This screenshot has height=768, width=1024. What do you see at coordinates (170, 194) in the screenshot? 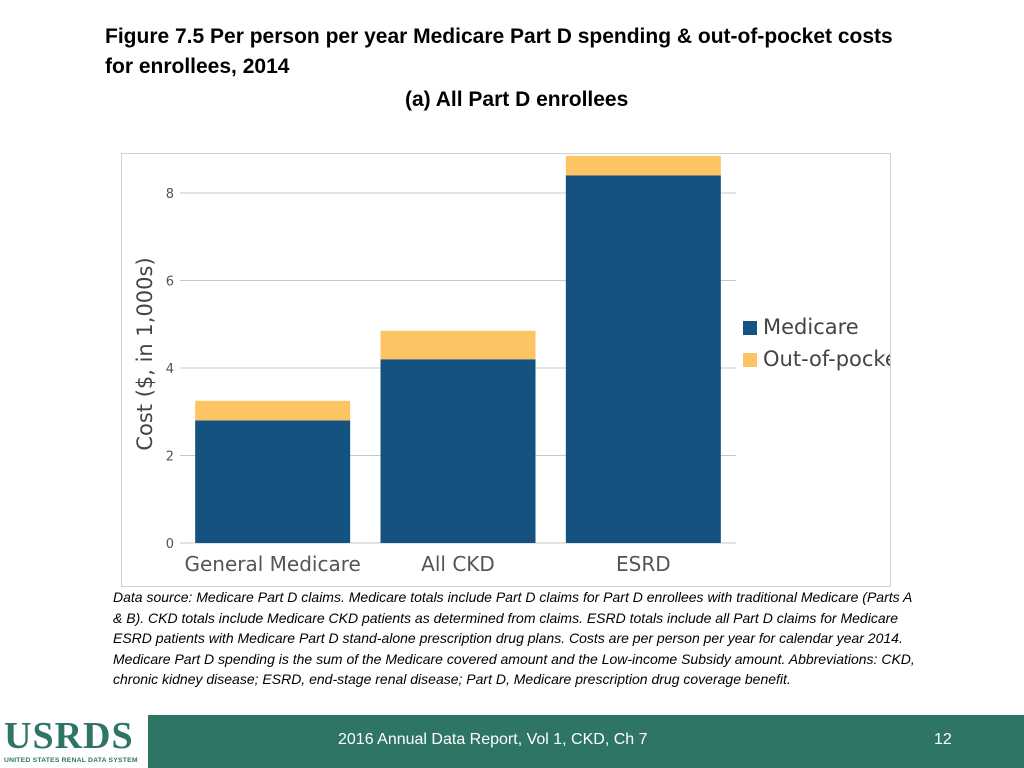
I see `y-tick-label: 8` at bounding box center [170, 194].